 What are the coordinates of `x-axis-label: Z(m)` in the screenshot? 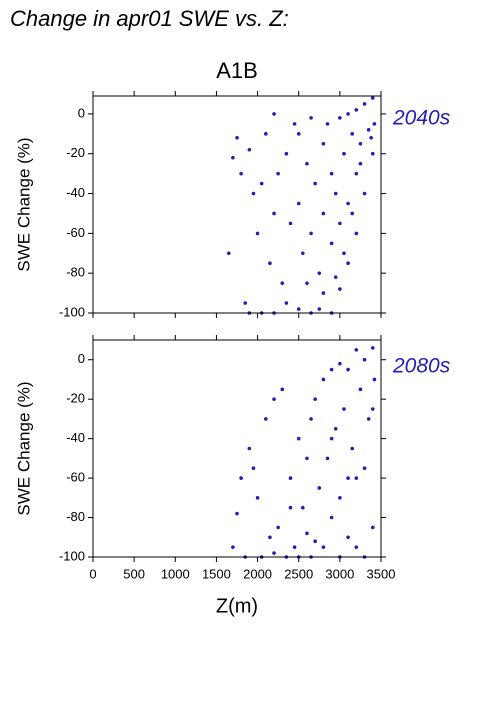 It's located at (237, 606).